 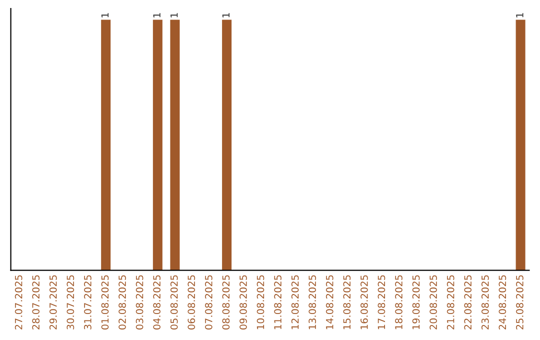 I want to click on x-tick-label: 08.08.2025, so click(x=226, y=302).